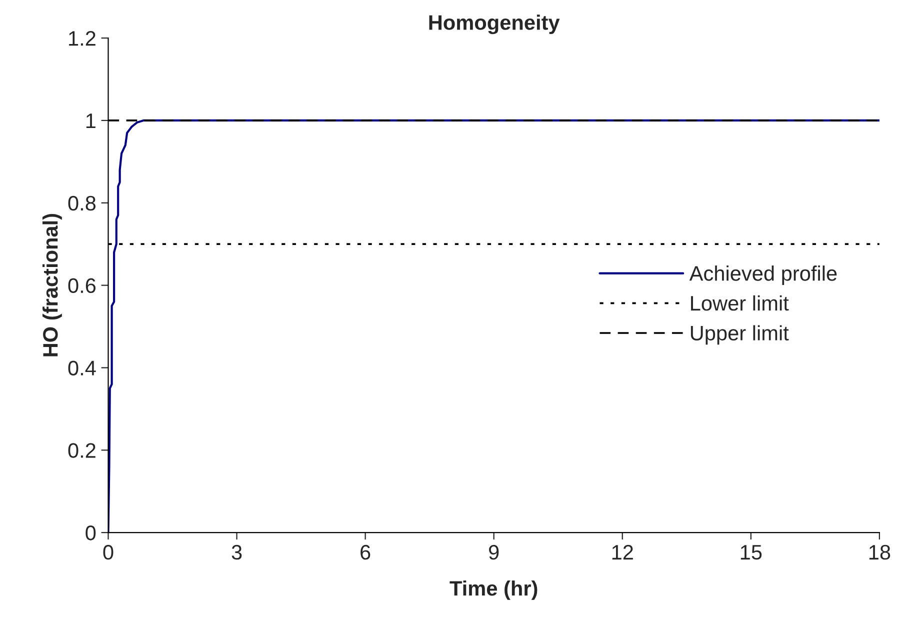 The height and width of the screenshot is (634, 902). Describe the element at coordinates (763, 275) in the screenshot. I see `legend-label: Achieved profile` at that location.